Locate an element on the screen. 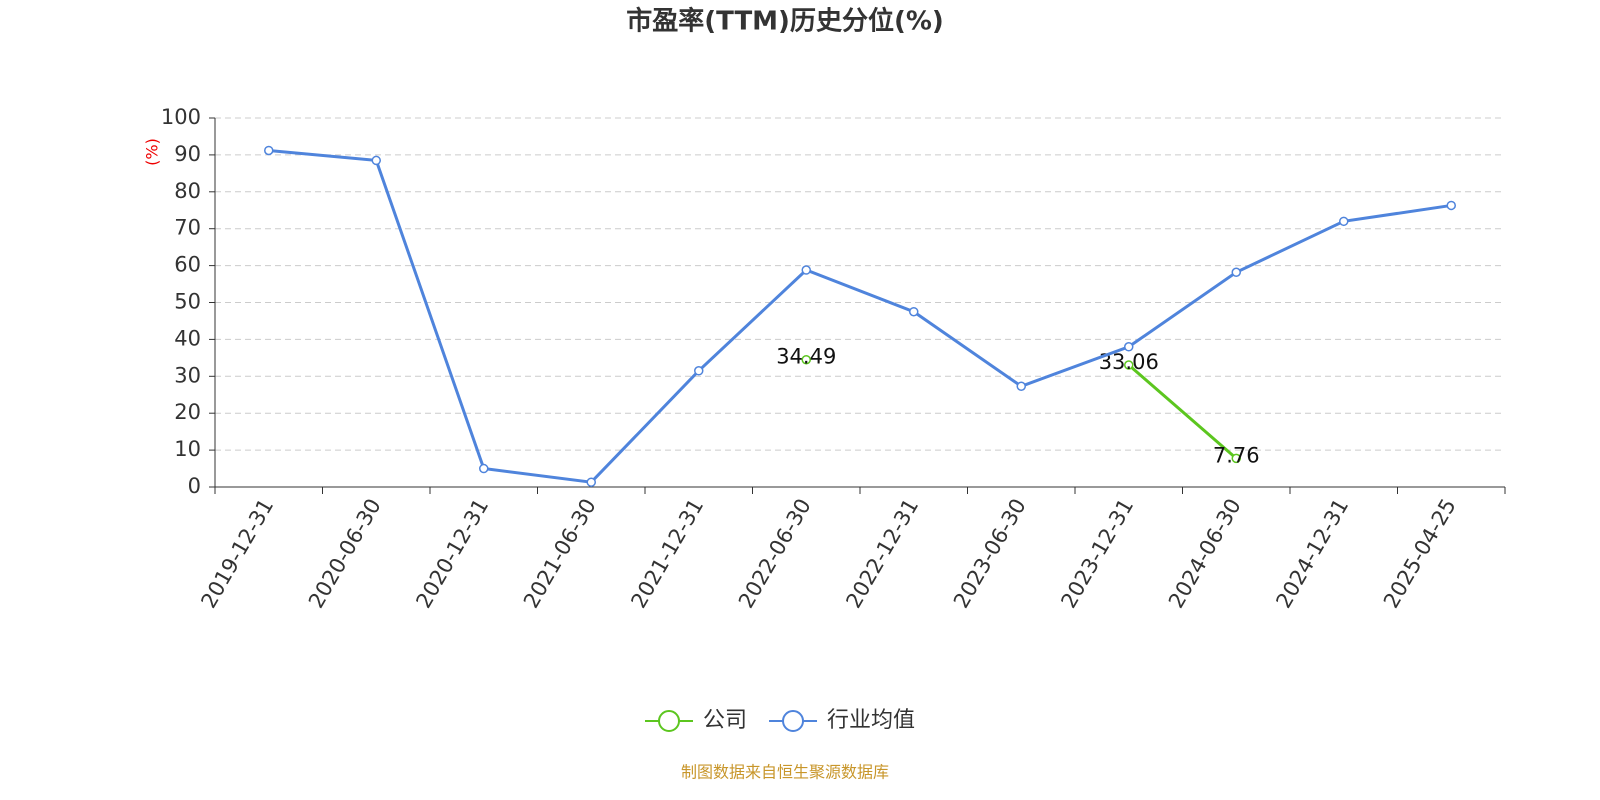 This screenshot has height=800, width=1600. x-tick-label: 2021-12-31 is located at coordinates (667, 554).